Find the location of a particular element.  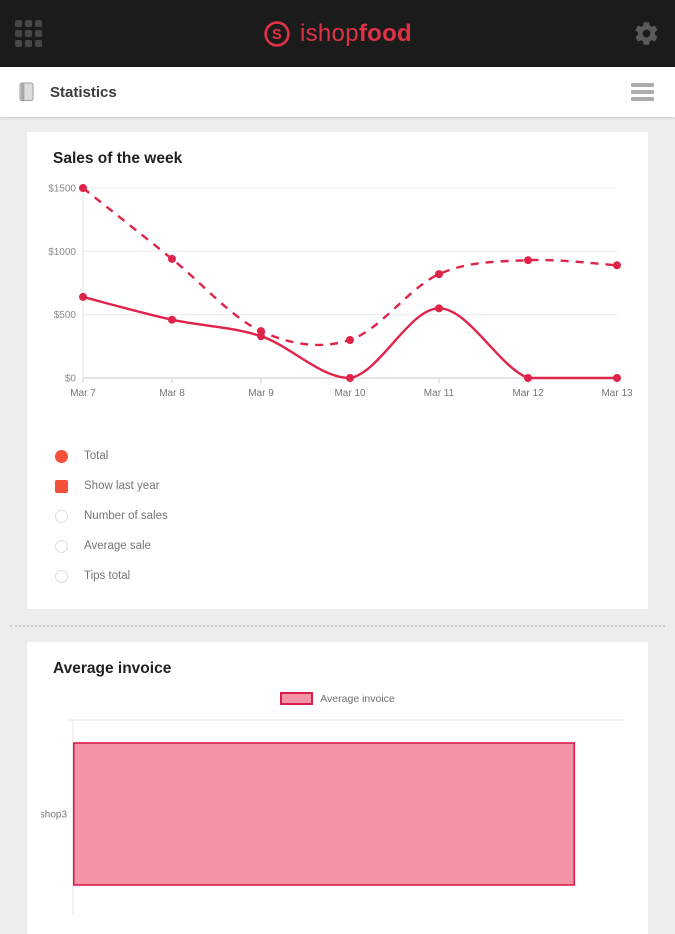

invoice-legend-label: Average invoice is located at coordinates (357, 698).